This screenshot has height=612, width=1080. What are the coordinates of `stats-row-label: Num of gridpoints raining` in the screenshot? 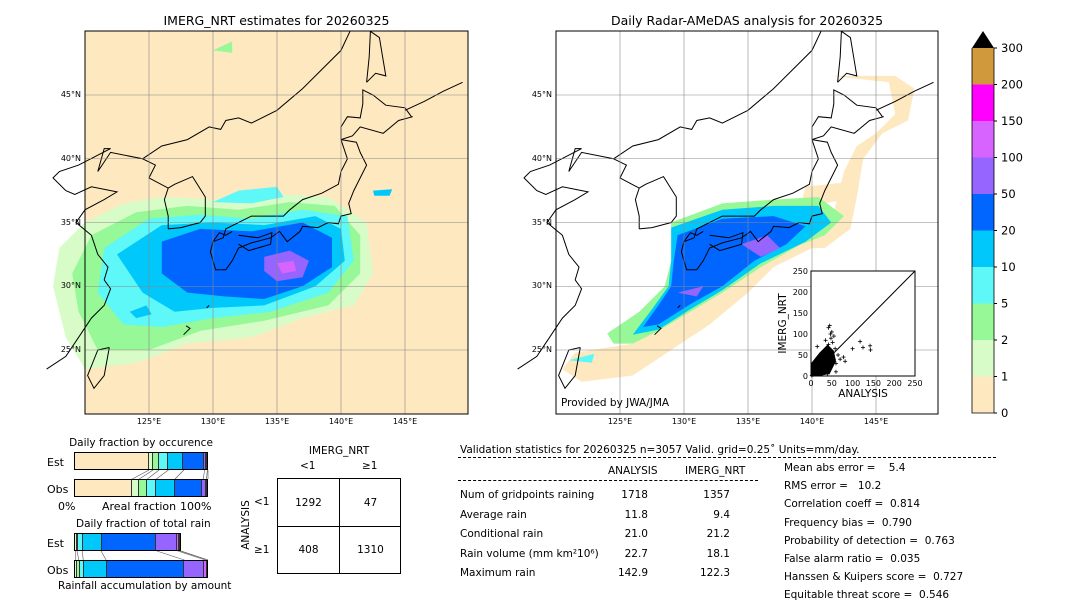 It's located at (527, 495).